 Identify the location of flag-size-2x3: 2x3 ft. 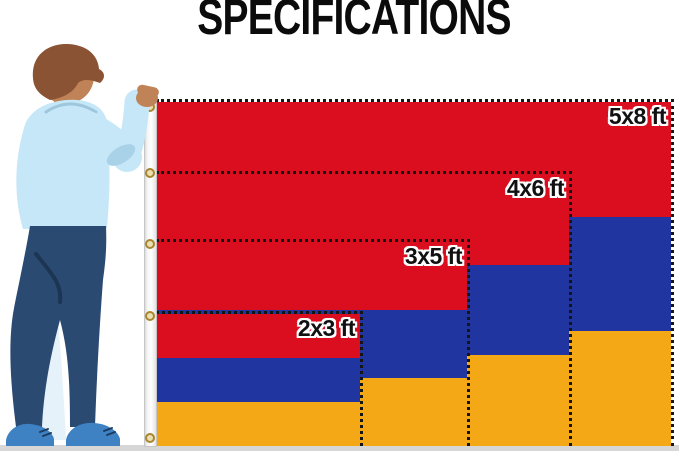
(259, 378).